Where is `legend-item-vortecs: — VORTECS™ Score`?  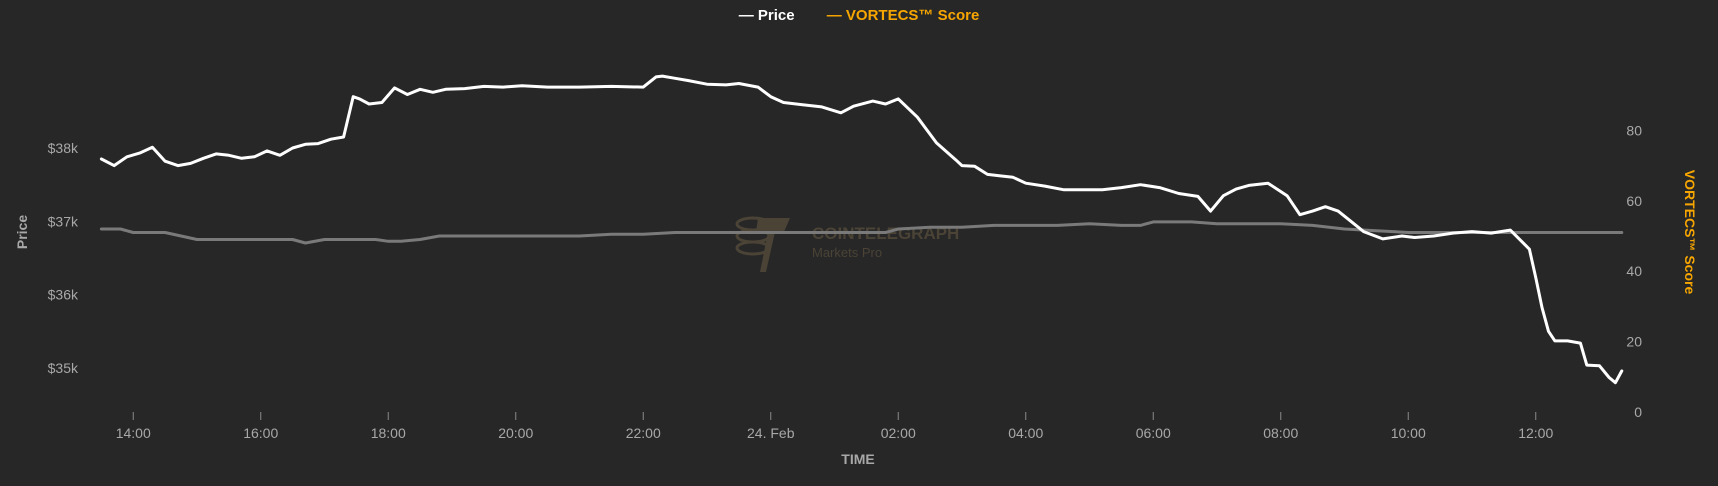 legend-item-vortecs: — VORTECS™ Score is located at coordinates (903, 15).